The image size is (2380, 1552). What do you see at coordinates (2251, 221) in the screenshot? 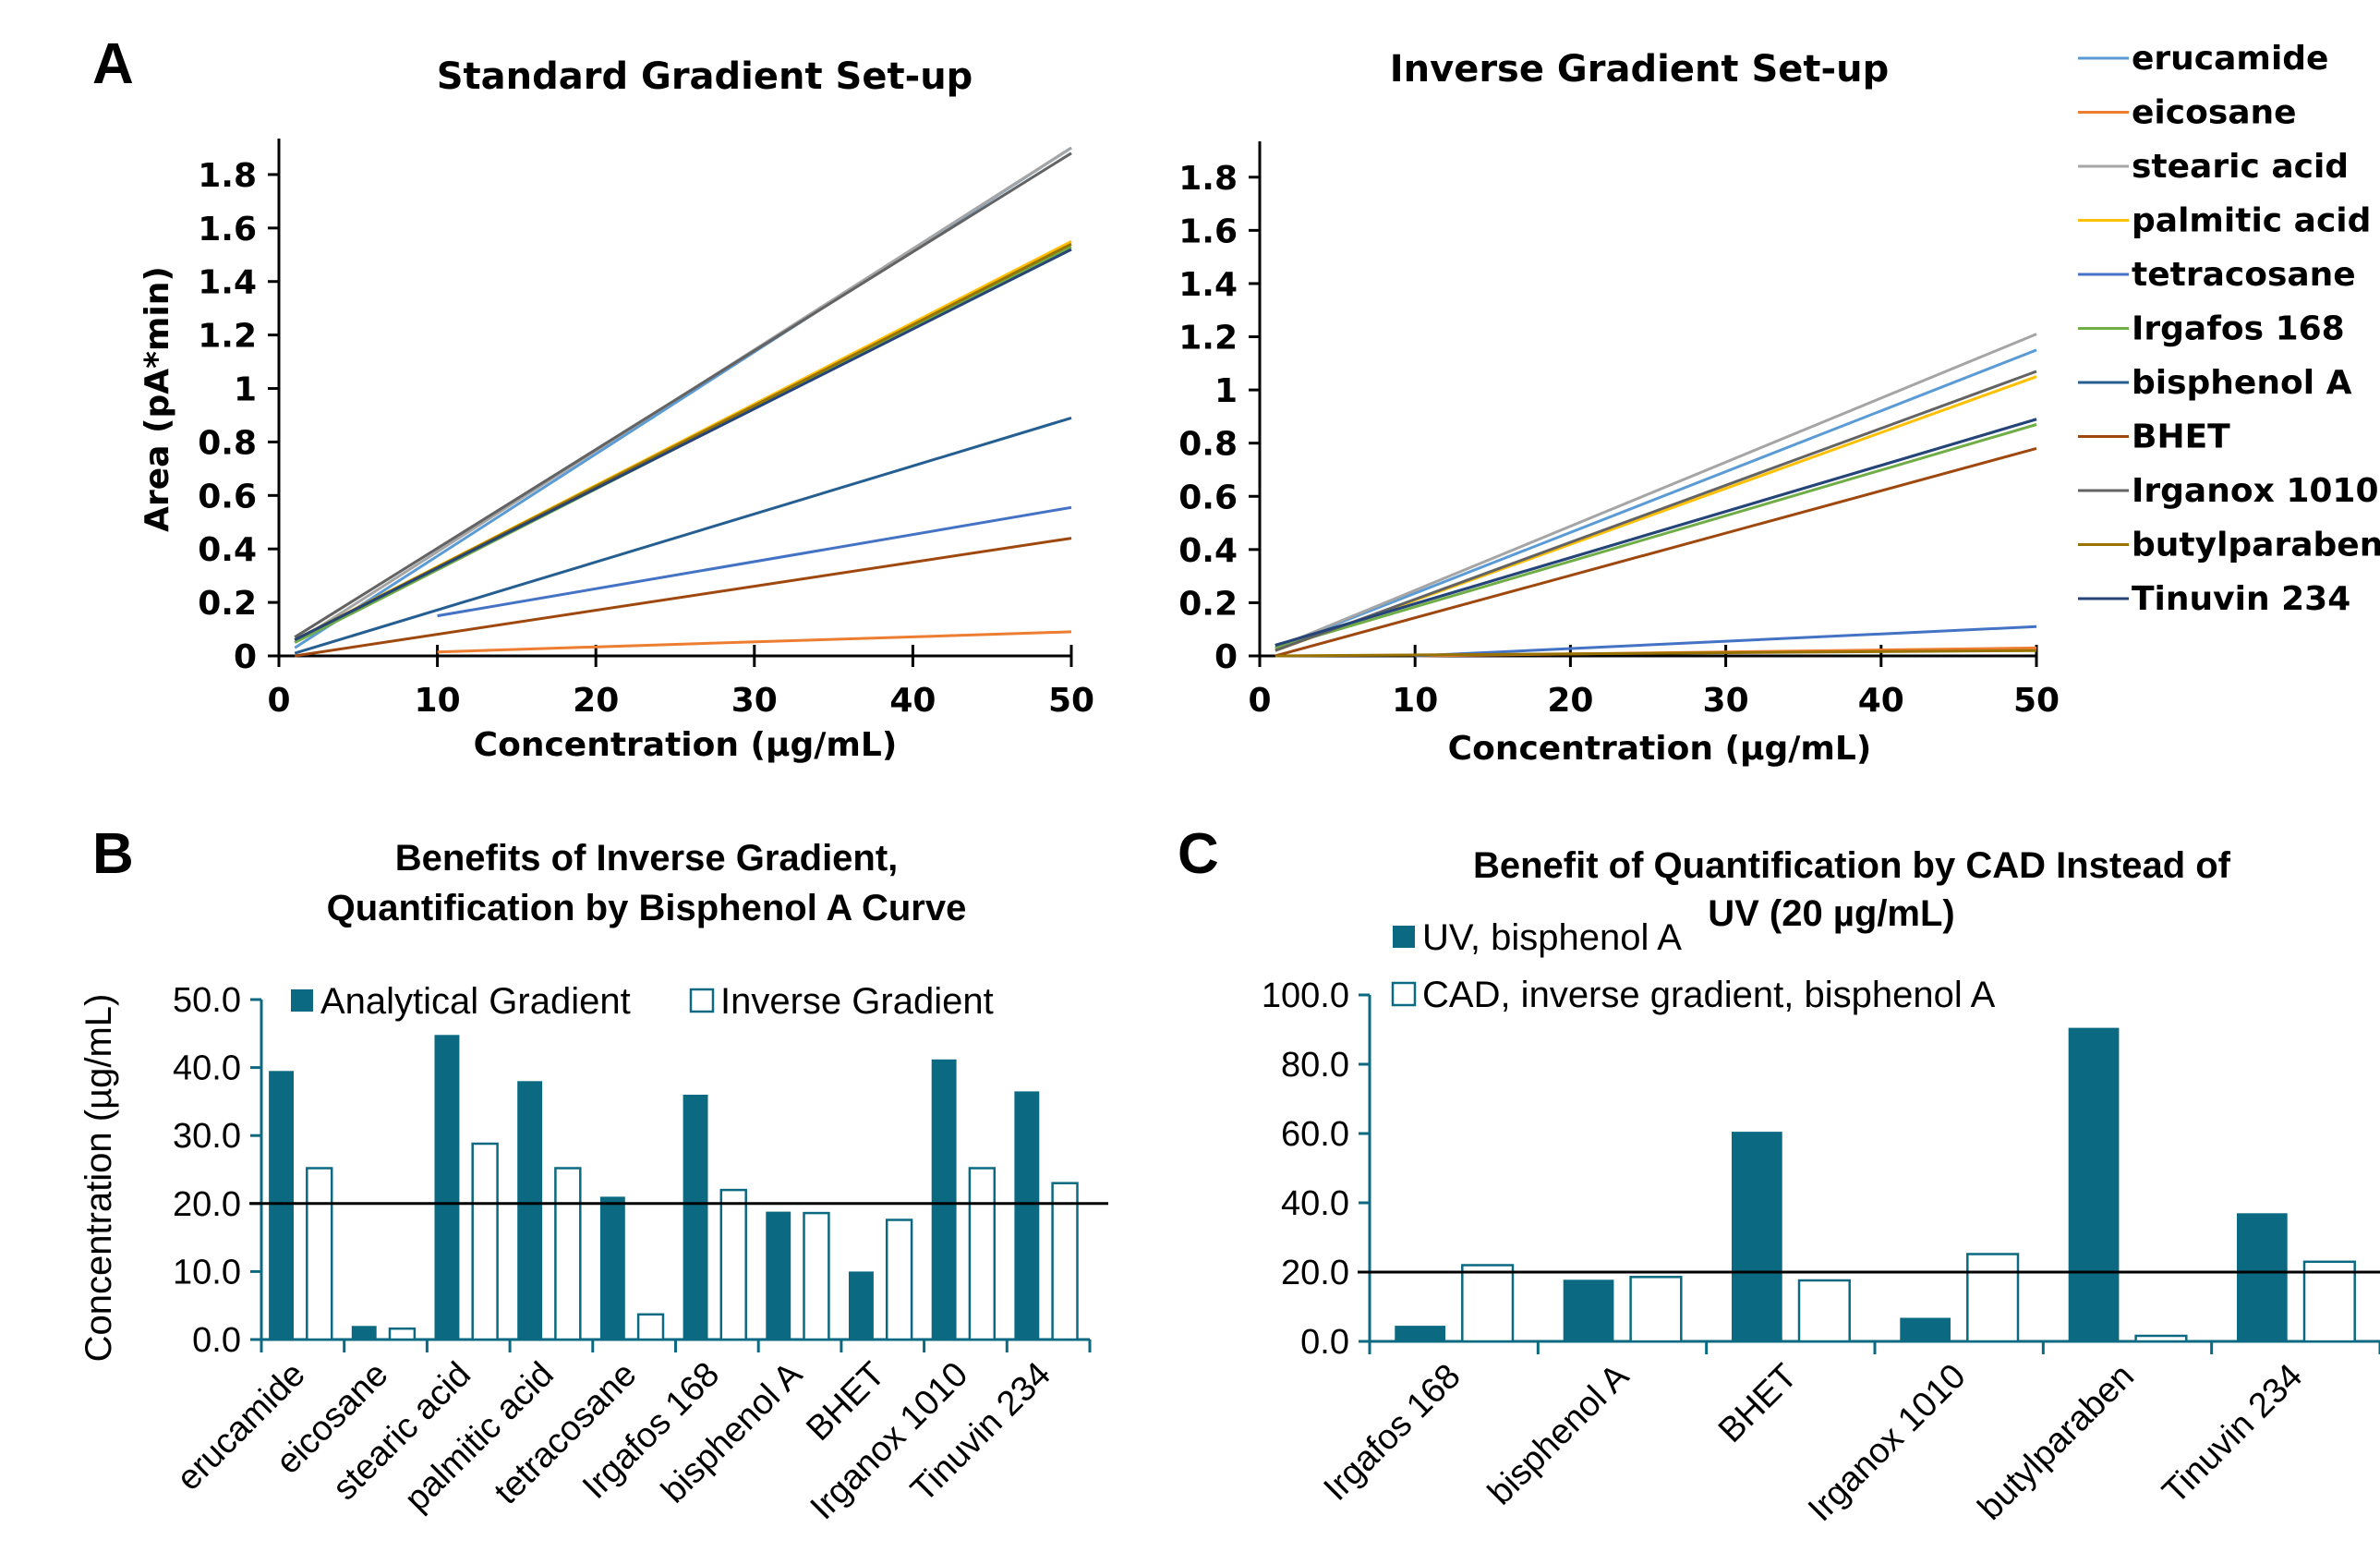
I see `legend-label-palmitic-acid: palmitic acid` at bounding box center [2251, 221].